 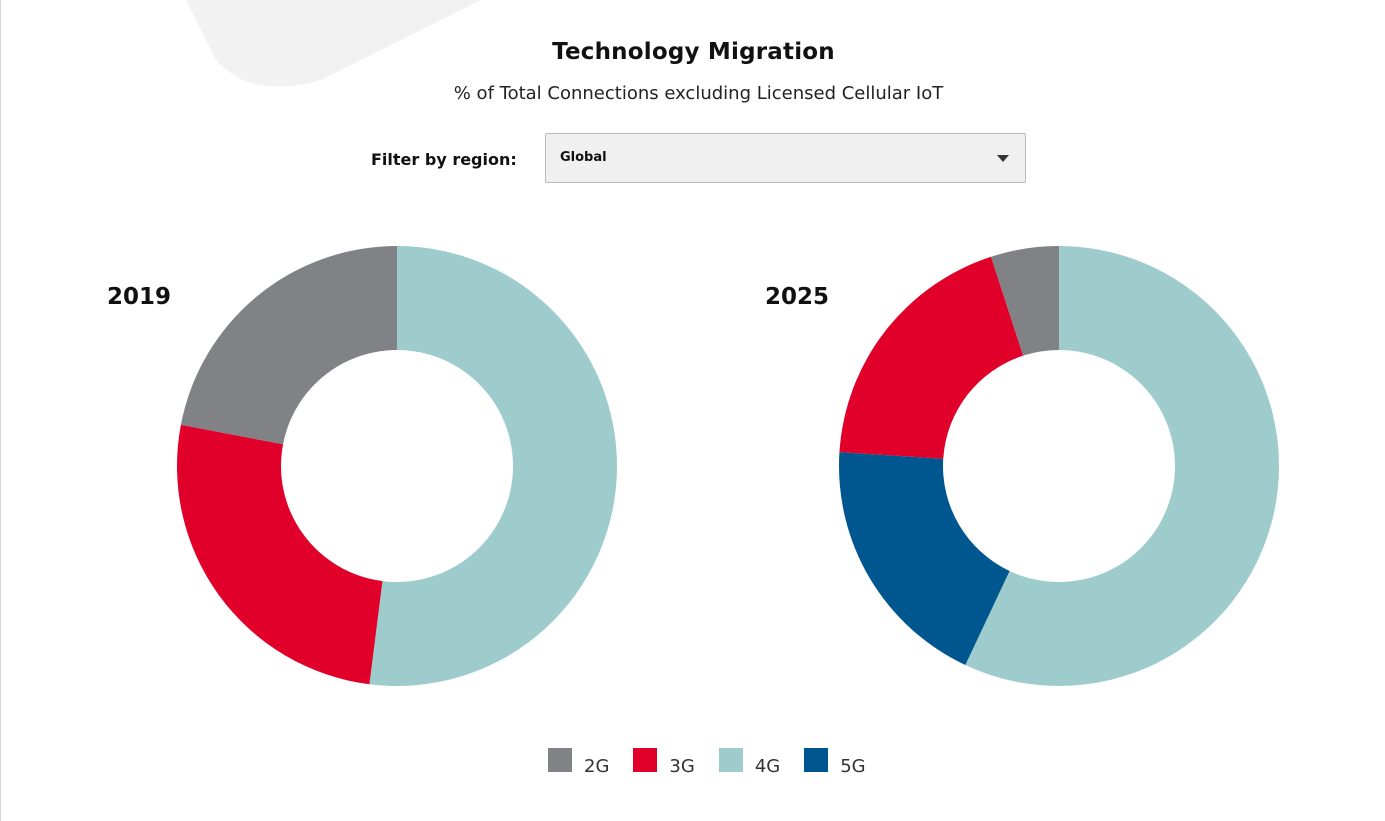 What do you see at coordinates (835, 762) in the screenshot?
I see `legend-item-5g: 5G` at bounding box center [835, 762].